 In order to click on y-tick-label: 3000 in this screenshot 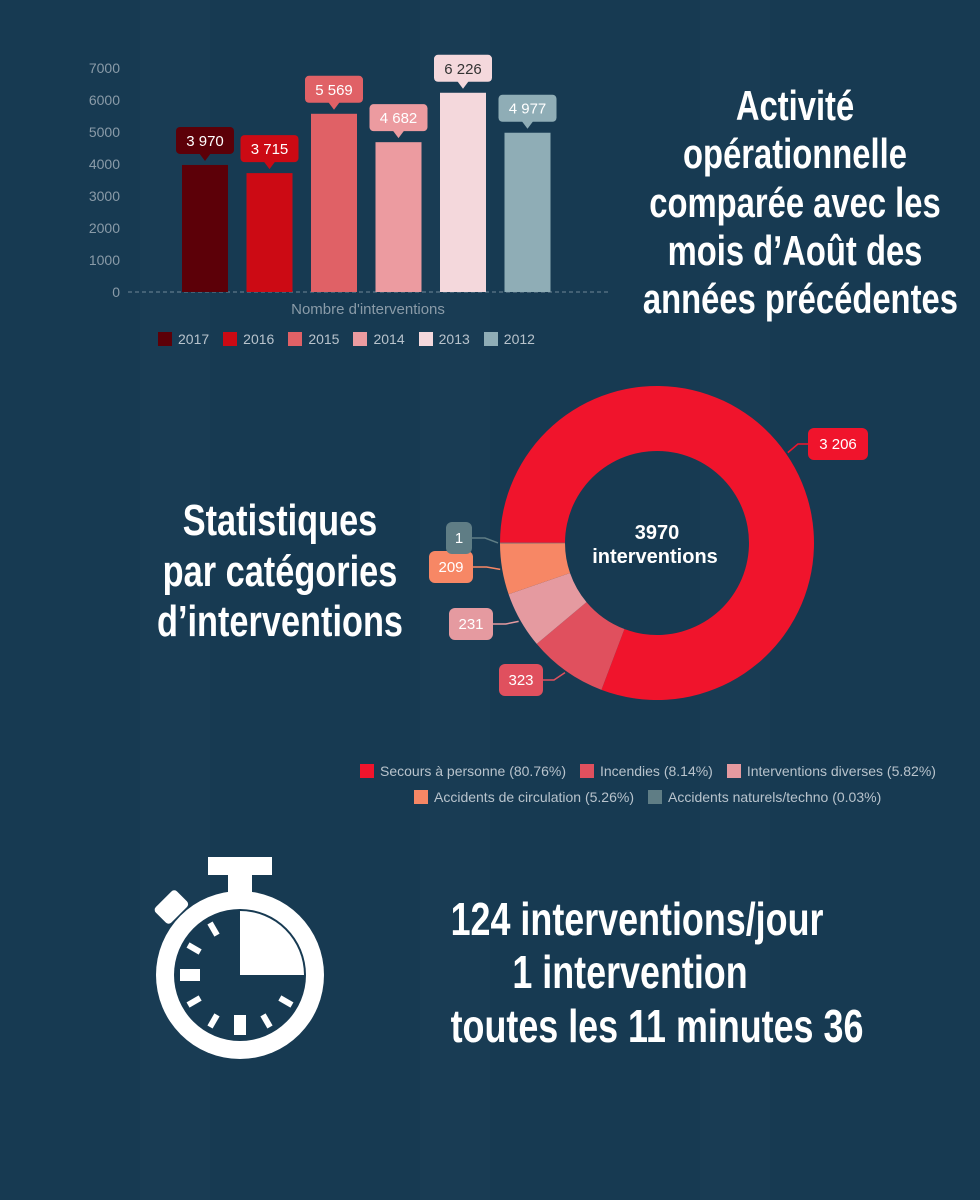, I will do `click(104, 196)`.